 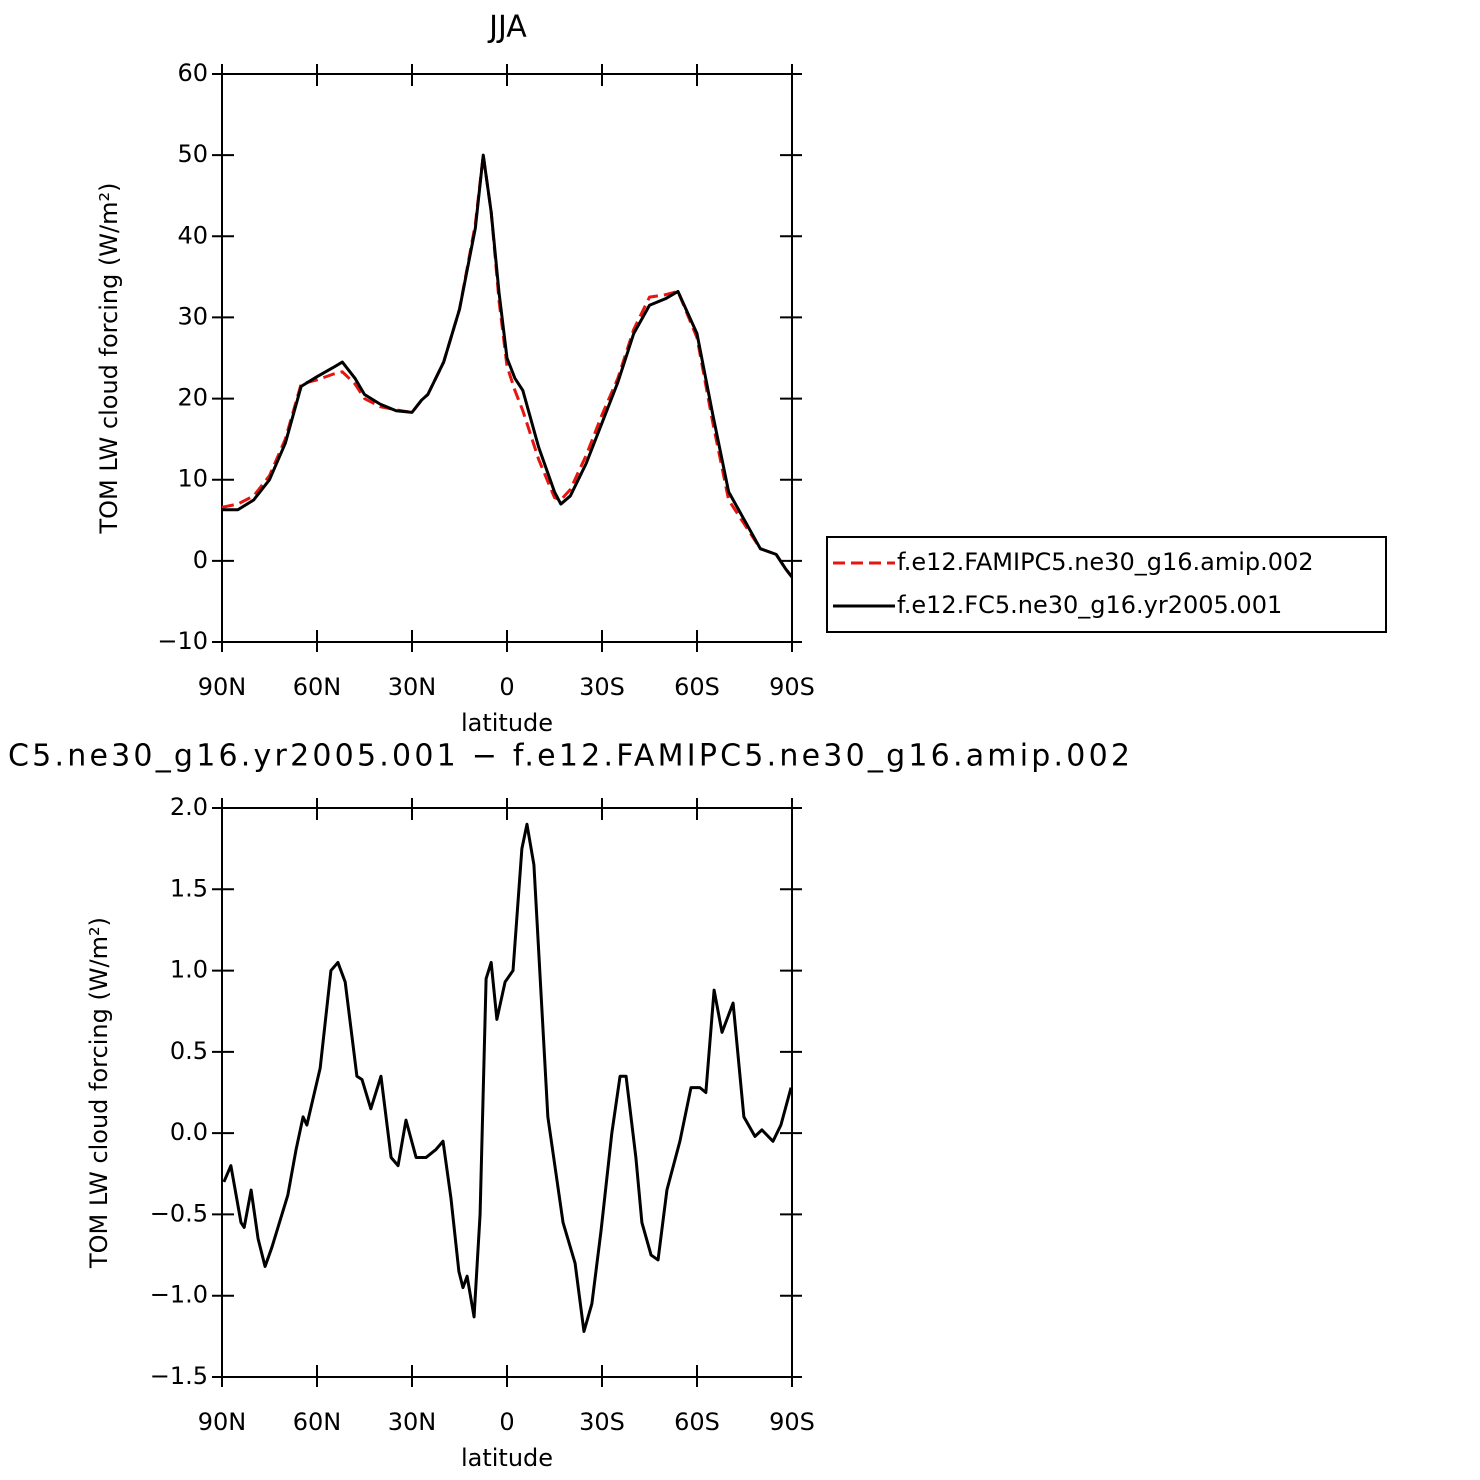 What do you see at coordinates (192, 316) in the screenshot?
I see `y-tick-label: 30` at bounding box center [192, 316].